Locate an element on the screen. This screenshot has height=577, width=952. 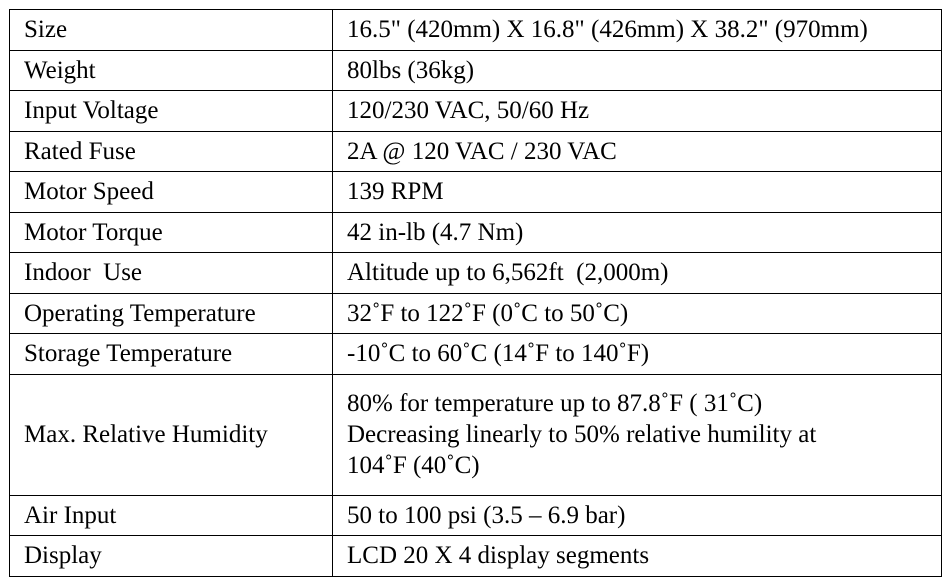
spec-value: 80lbs (36kg) is located at coordinates (637, 70).